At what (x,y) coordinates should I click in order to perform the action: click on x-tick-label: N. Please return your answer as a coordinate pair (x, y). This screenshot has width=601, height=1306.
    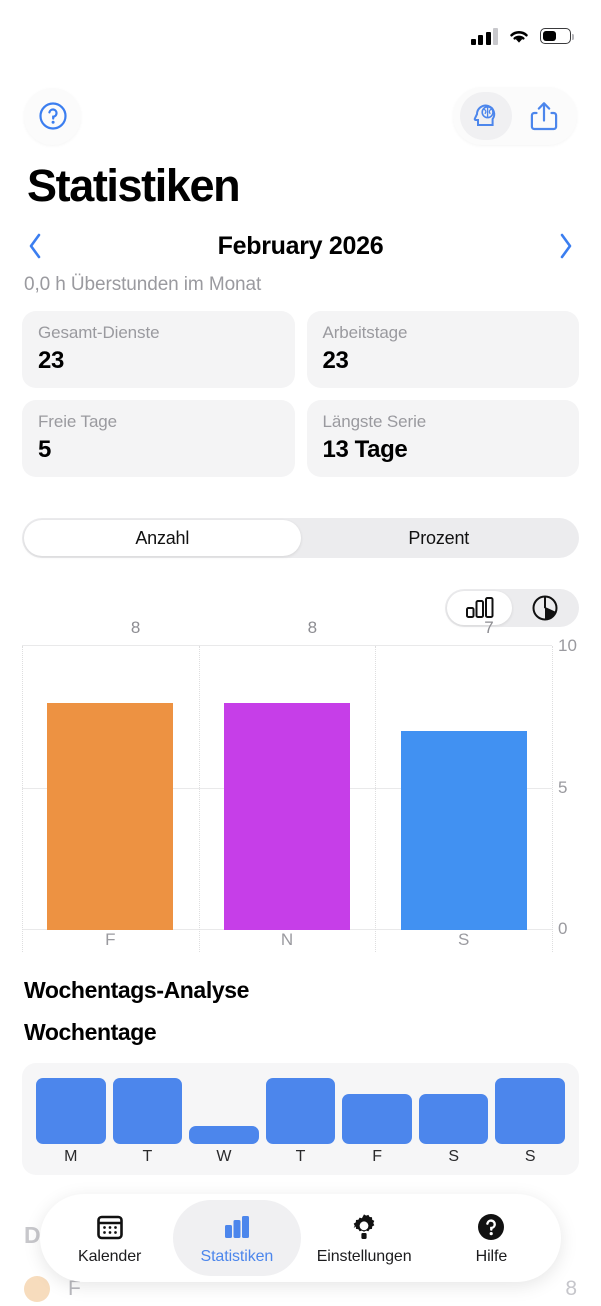
    Looking at the image, I should click on (287, 939).